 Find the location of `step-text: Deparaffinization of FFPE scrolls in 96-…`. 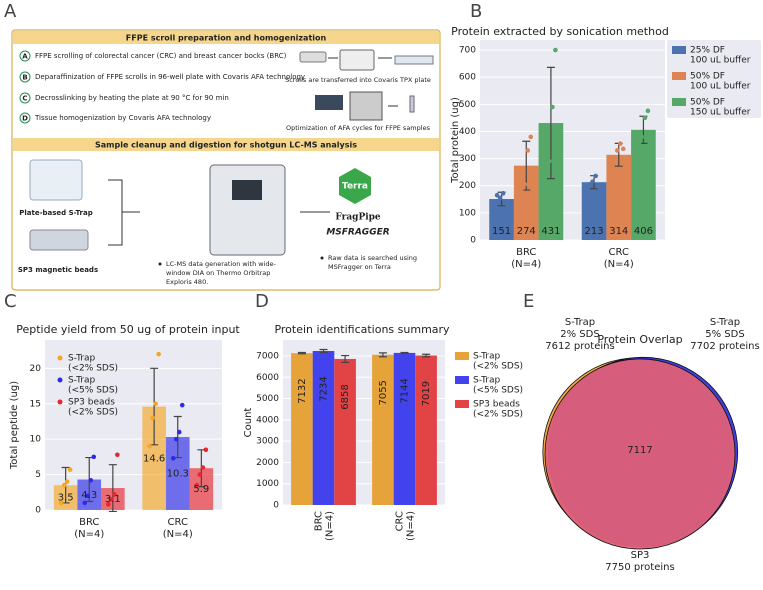

step-text: Deparaffinization of FFPE scrolls in 96-… is located at coordinates (170, 77).